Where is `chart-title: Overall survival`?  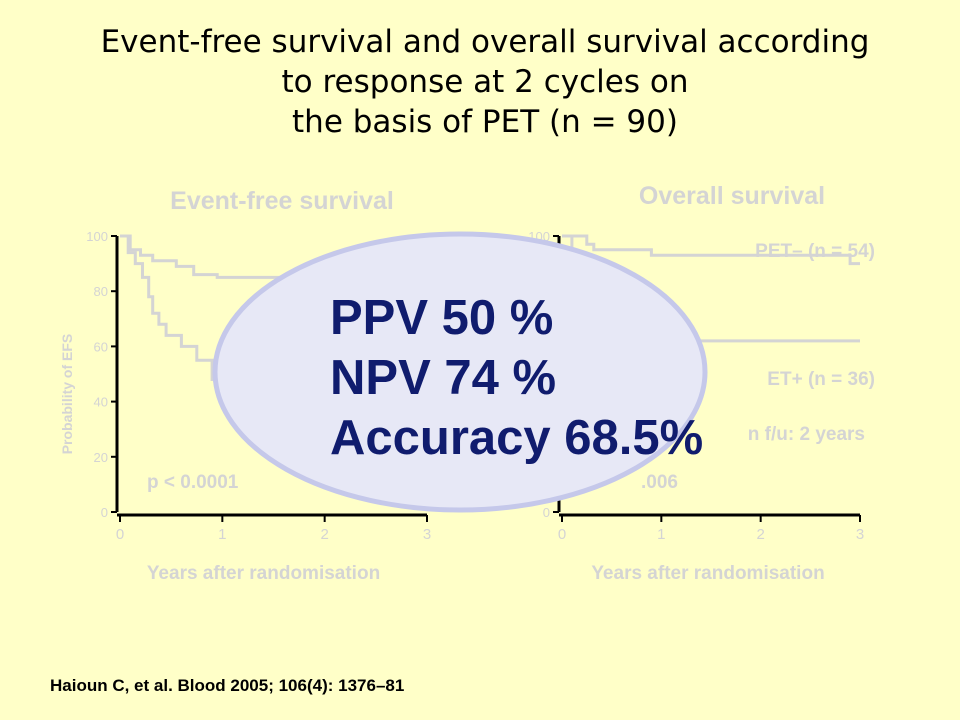
chart-title: Overall survival is located at coordinates (732, 196).